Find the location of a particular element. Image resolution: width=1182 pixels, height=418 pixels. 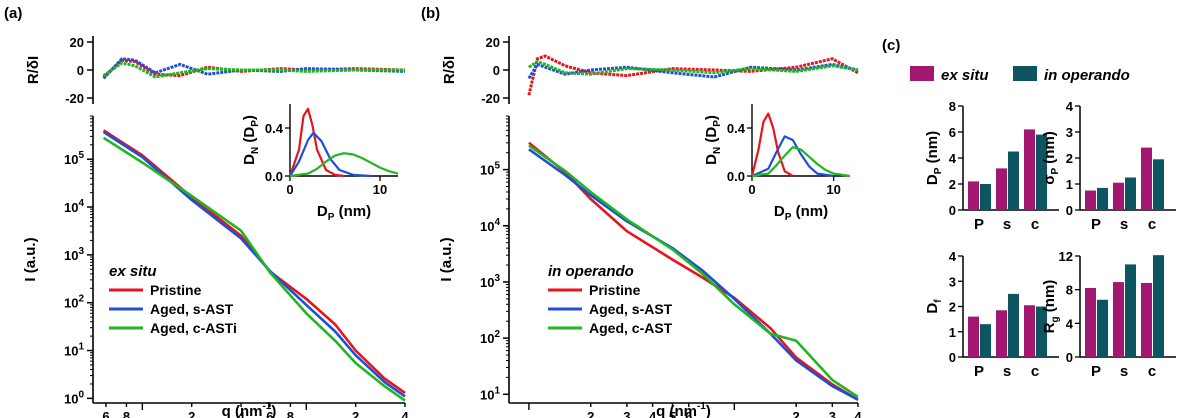

panel-label-b: (b) is located at coordinates (430, 13).